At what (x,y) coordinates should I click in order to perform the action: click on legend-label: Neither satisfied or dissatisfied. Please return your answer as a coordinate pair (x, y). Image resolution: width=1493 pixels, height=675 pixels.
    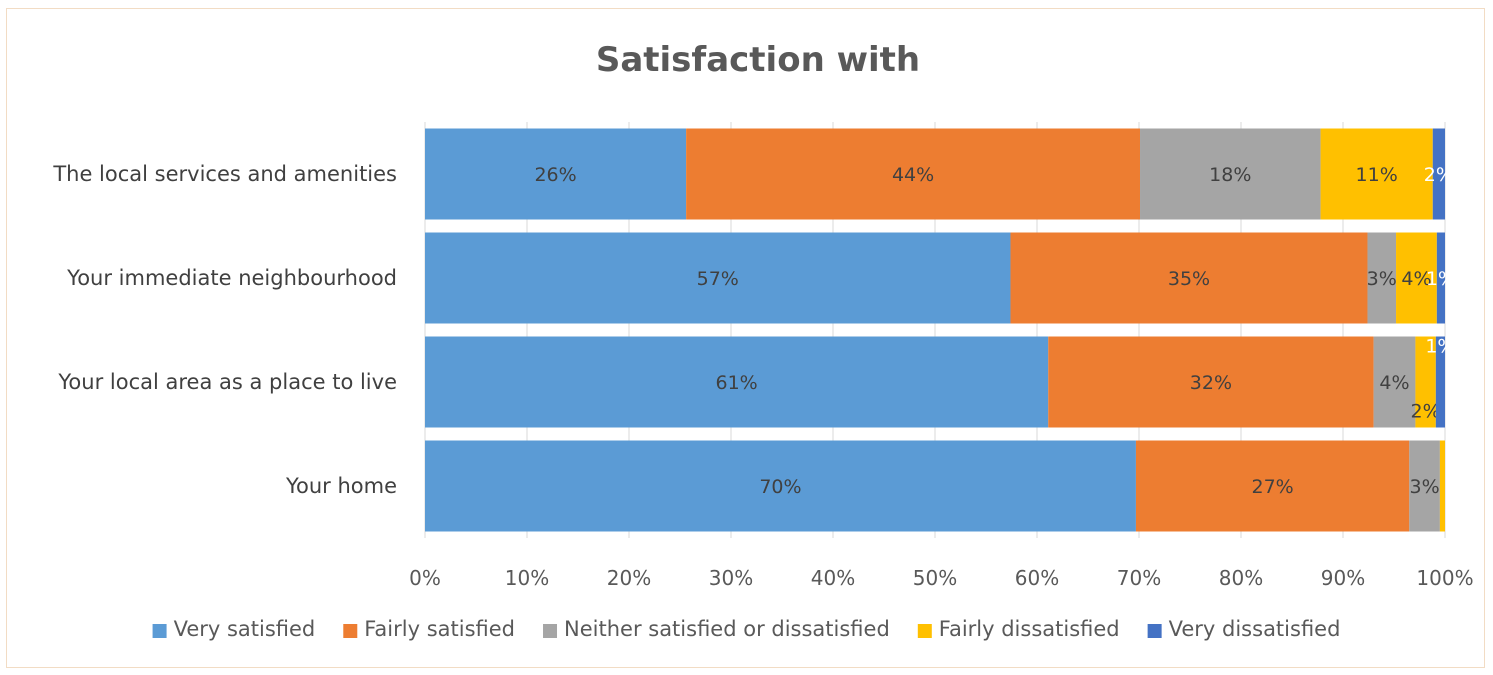
    Looking at the image, I should click on (727, 629).